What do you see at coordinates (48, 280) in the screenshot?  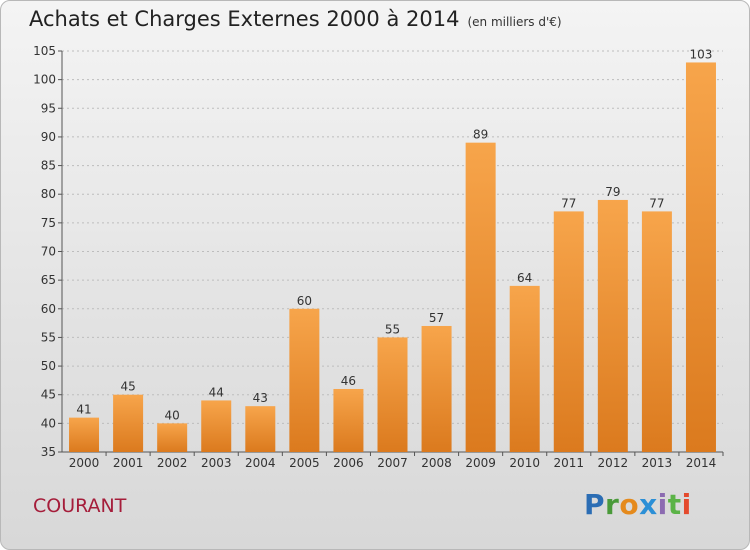 I see `y-tick-label: 65` at bounding box center [48, 280].